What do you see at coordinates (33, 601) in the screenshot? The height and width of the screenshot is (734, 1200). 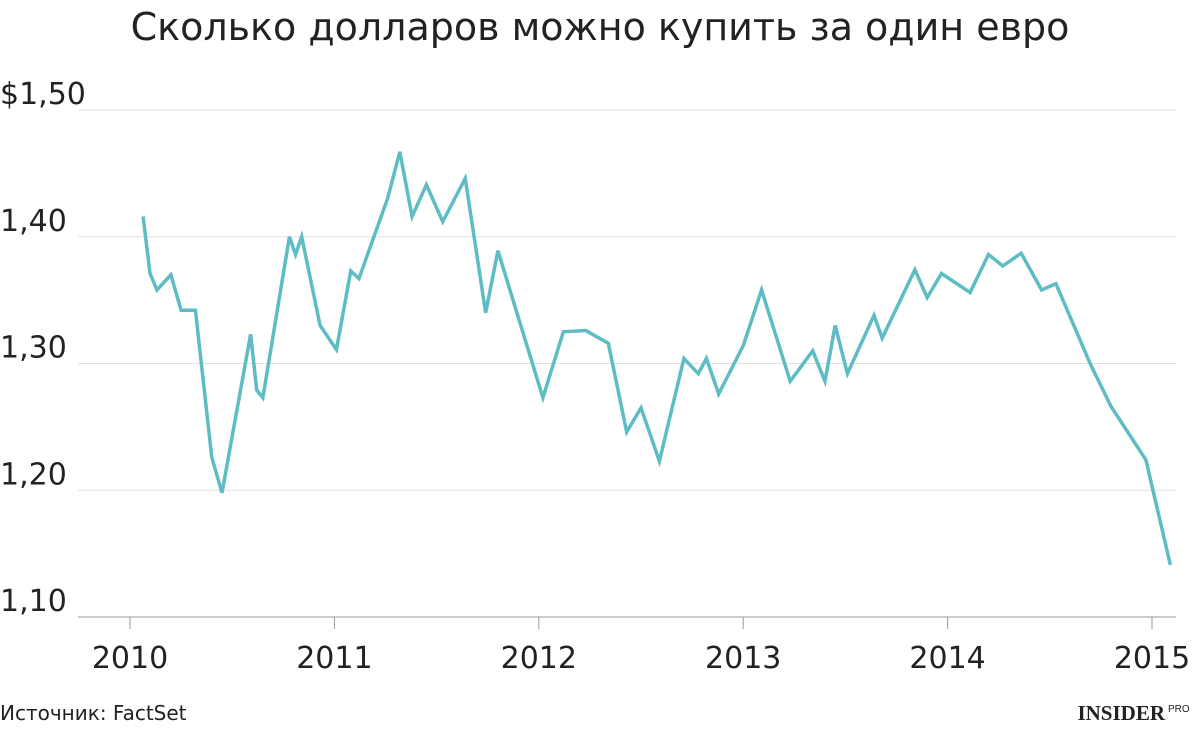 I see `y-tick-label: 1,10` at bounding box center [33, 601].